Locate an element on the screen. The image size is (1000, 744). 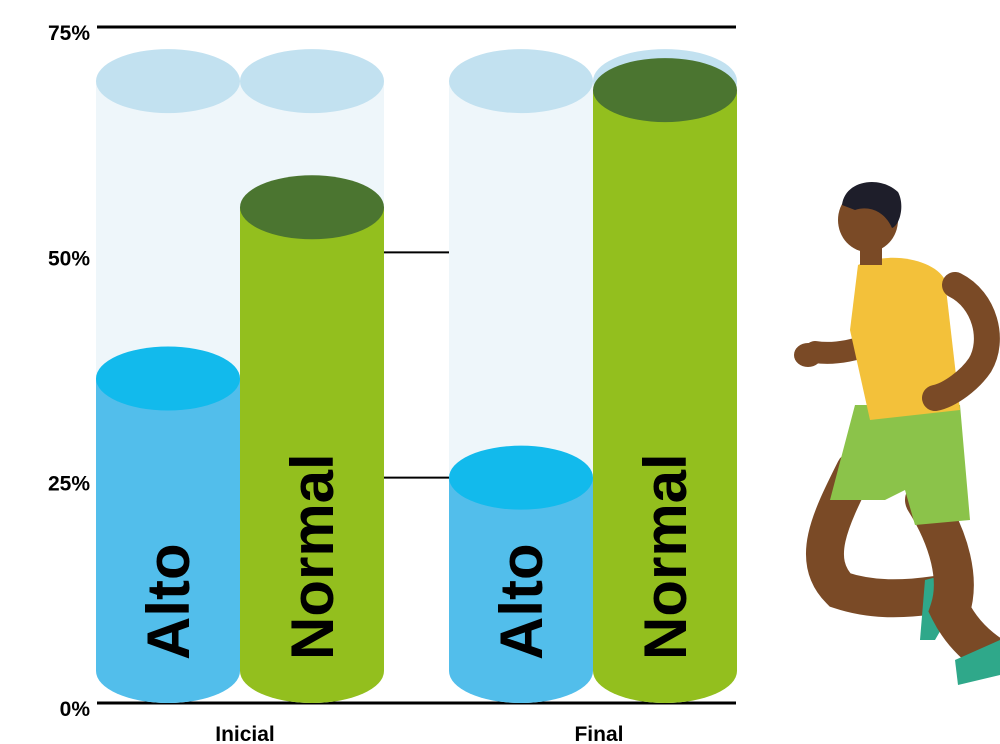
y-axis-ticks: 0% 25% 50% 75% is located at coordinates (69, 371).